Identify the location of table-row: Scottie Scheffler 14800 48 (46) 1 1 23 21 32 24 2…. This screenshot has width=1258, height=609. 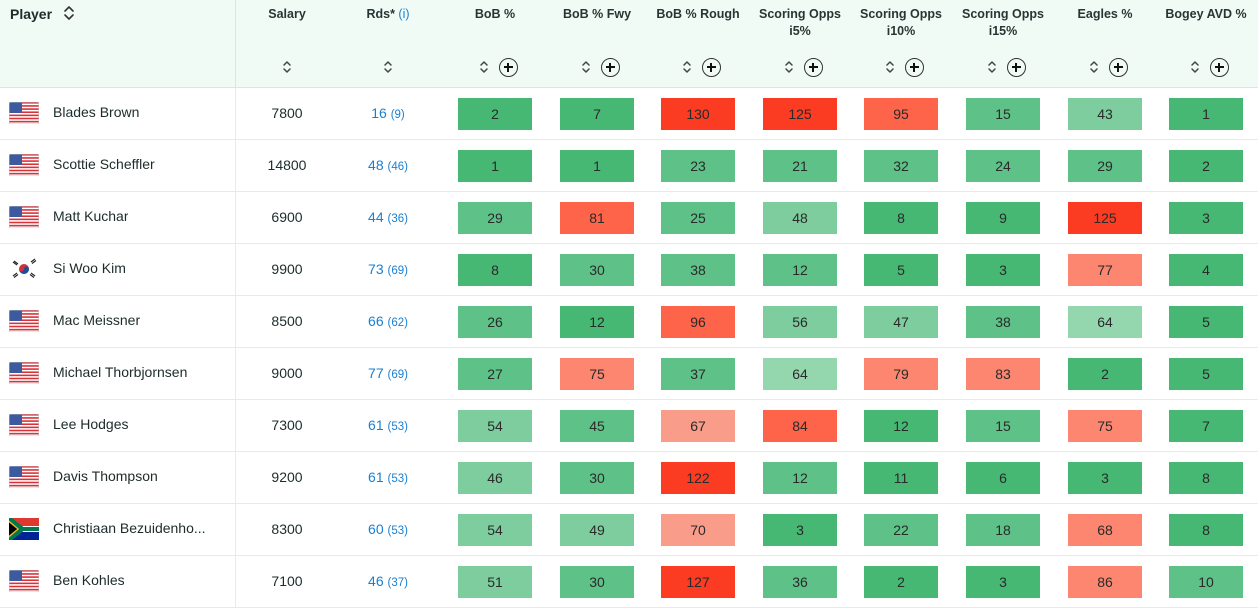
(629, 166).